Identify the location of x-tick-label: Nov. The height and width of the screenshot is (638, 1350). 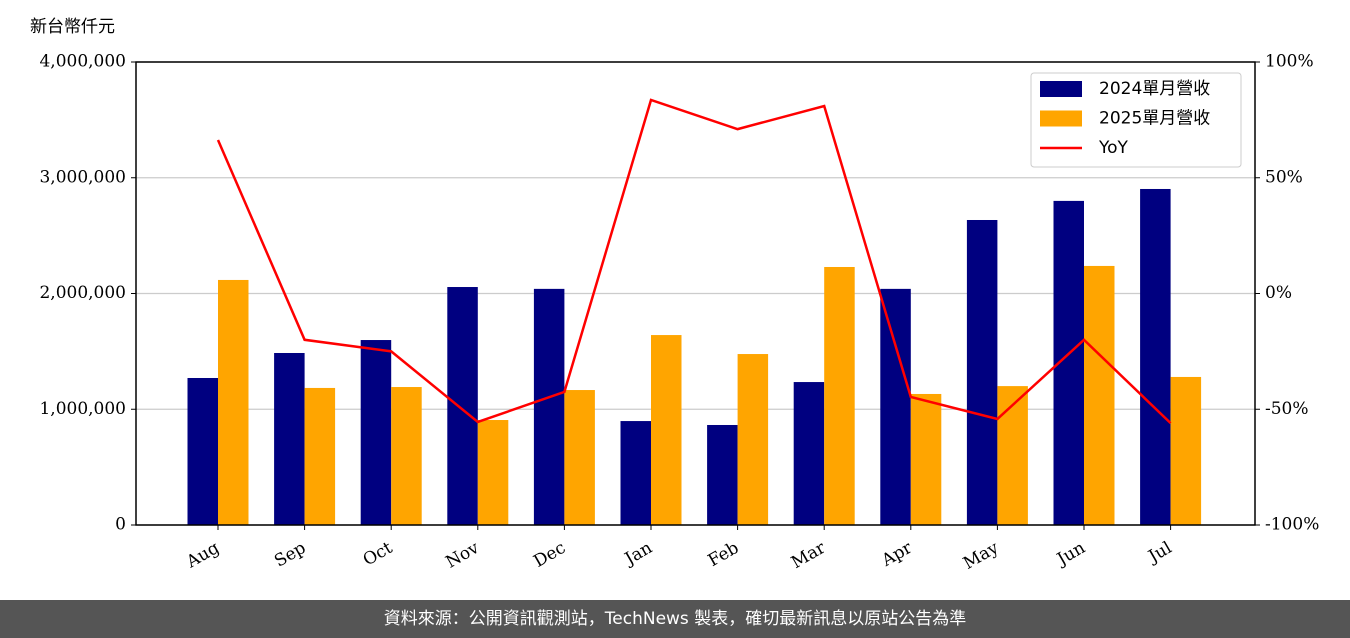
(462, 555).